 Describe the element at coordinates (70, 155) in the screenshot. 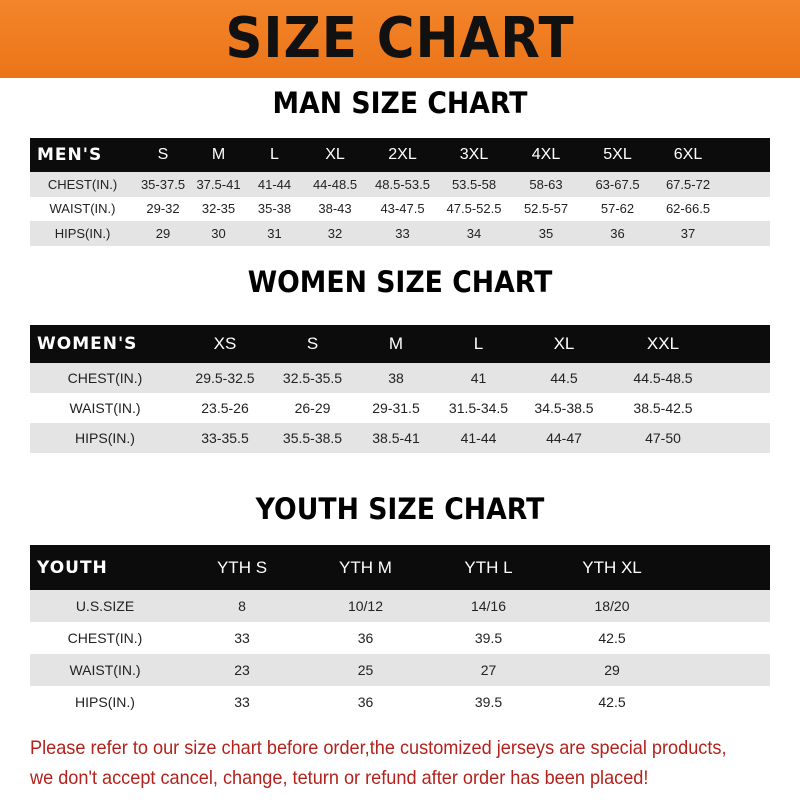

I see `table-header-label: MEN'S` at that location.